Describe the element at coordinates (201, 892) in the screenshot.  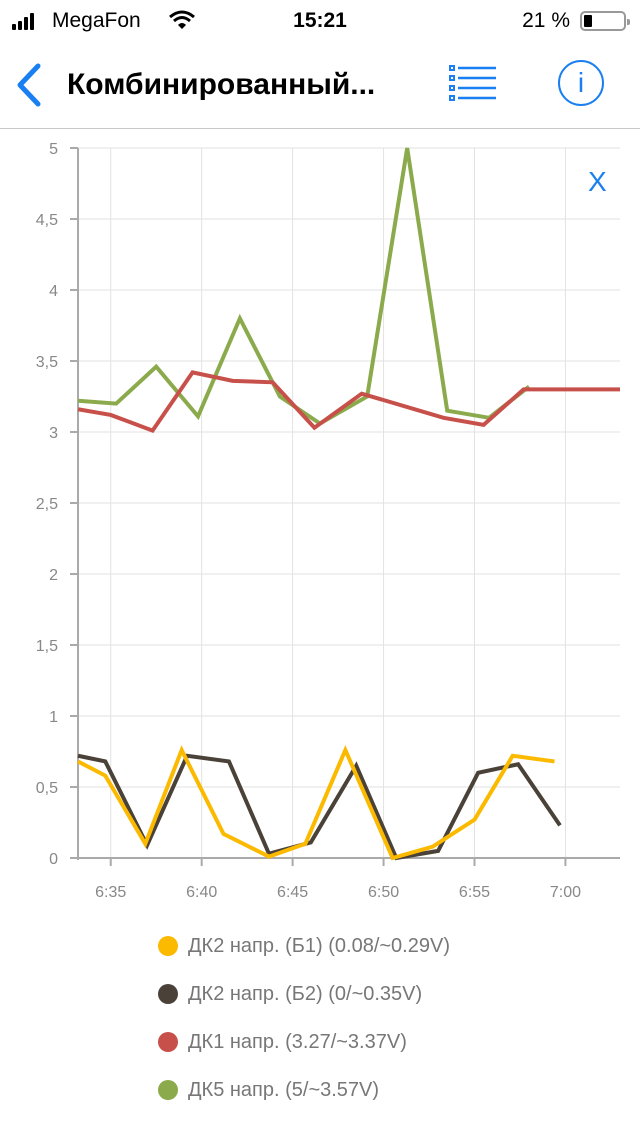
I see `x-tick-label: 6:40` at that location.